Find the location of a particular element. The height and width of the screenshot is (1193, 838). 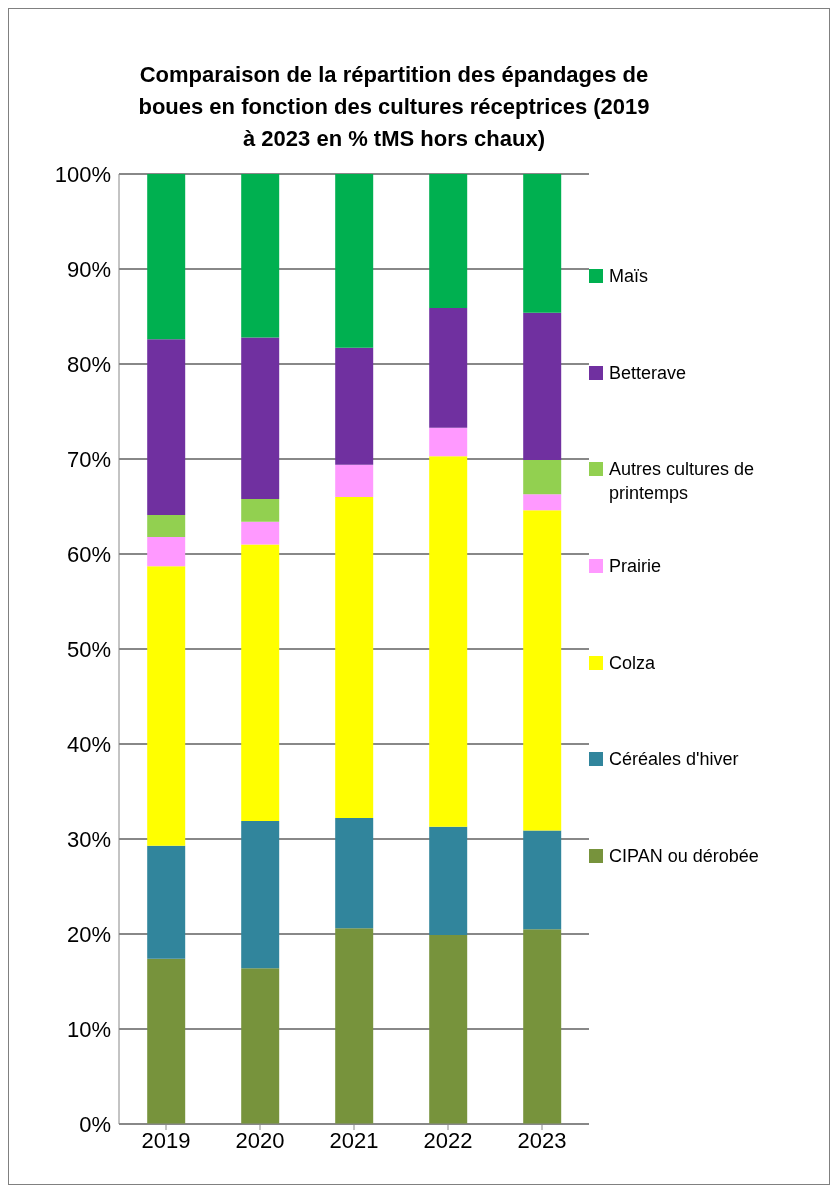

y-tick-label: 40% is located at coordinates (88, 744).